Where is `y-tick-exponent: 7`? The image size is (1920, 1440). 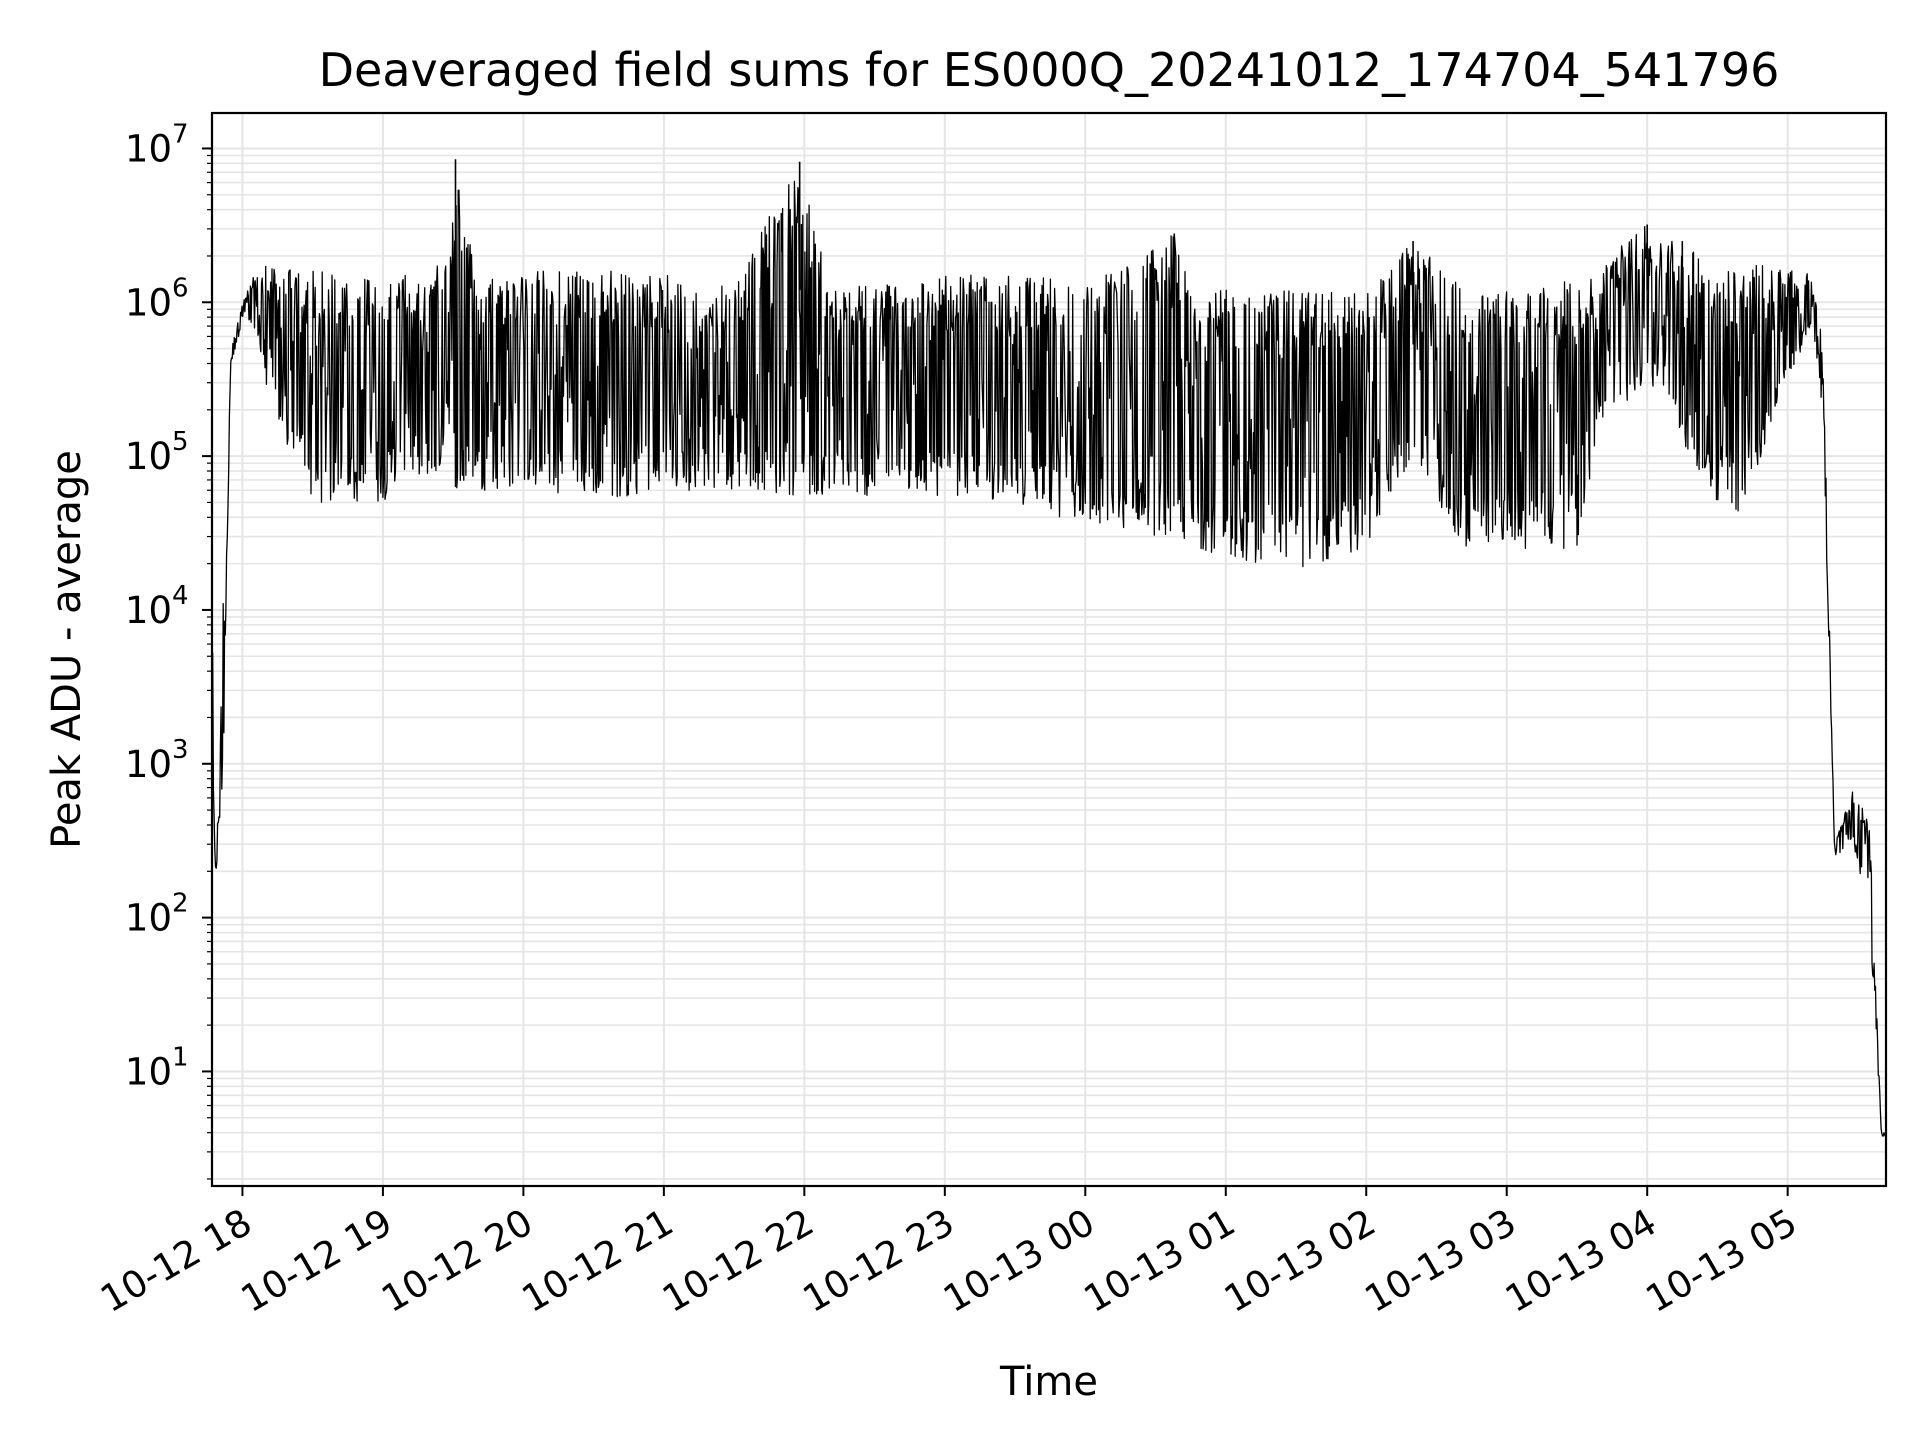 y-tick-exponent: 7 is located at coordinates (180, 134).